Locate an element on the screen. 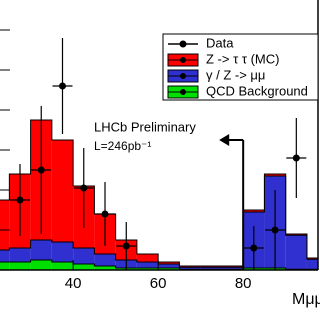 Image resolution: width=320 pixels, height=320 pixels. histogram-outline is located at coordinates (159, 264).